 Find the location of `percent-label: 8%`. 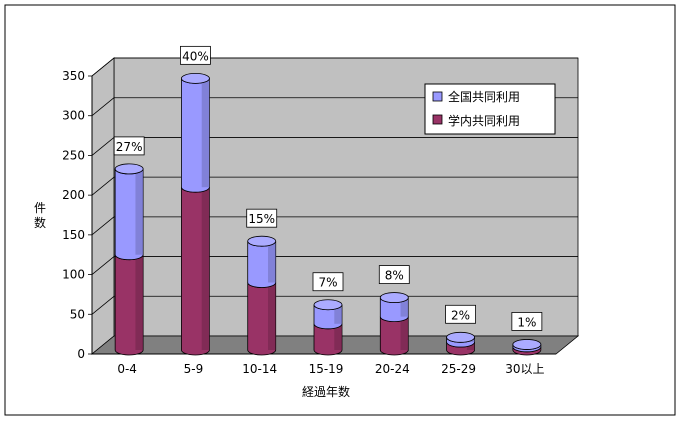

percent-label: 8% is located at coordinates (394, 276).